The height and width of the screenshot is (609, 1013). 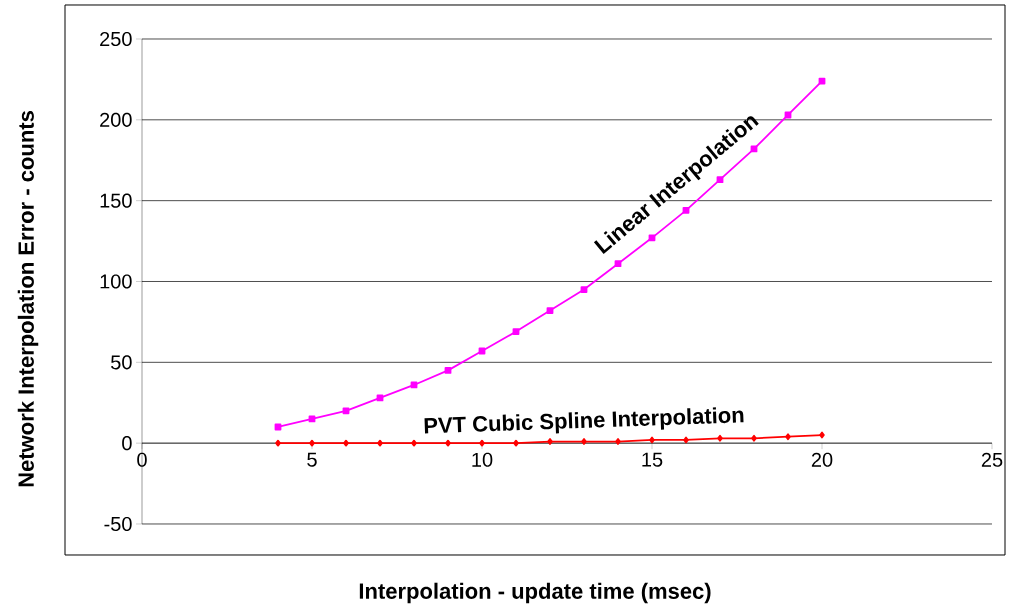 What do you see at coordinates (116, 200) in the screenshot?
I see `y-tick-label: 150` at bounding box center [116, 200].